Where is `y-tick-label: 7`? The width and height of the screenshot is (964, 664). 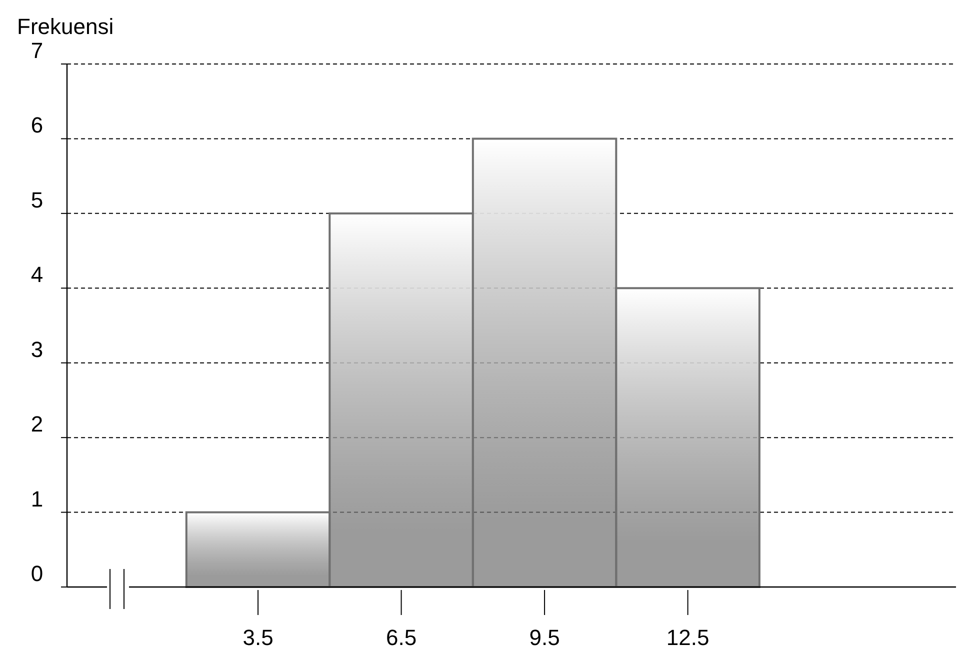 y-tick-label: 7 is located at coordinates (37, 50).